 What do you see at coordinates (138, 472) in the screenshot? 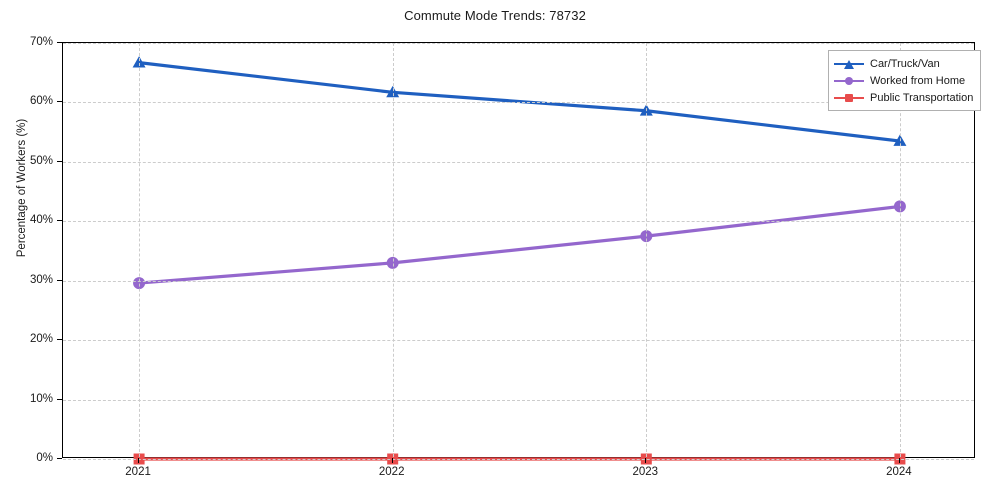
I see `x-tick-label: 2021` at bounding box center [138, 472].